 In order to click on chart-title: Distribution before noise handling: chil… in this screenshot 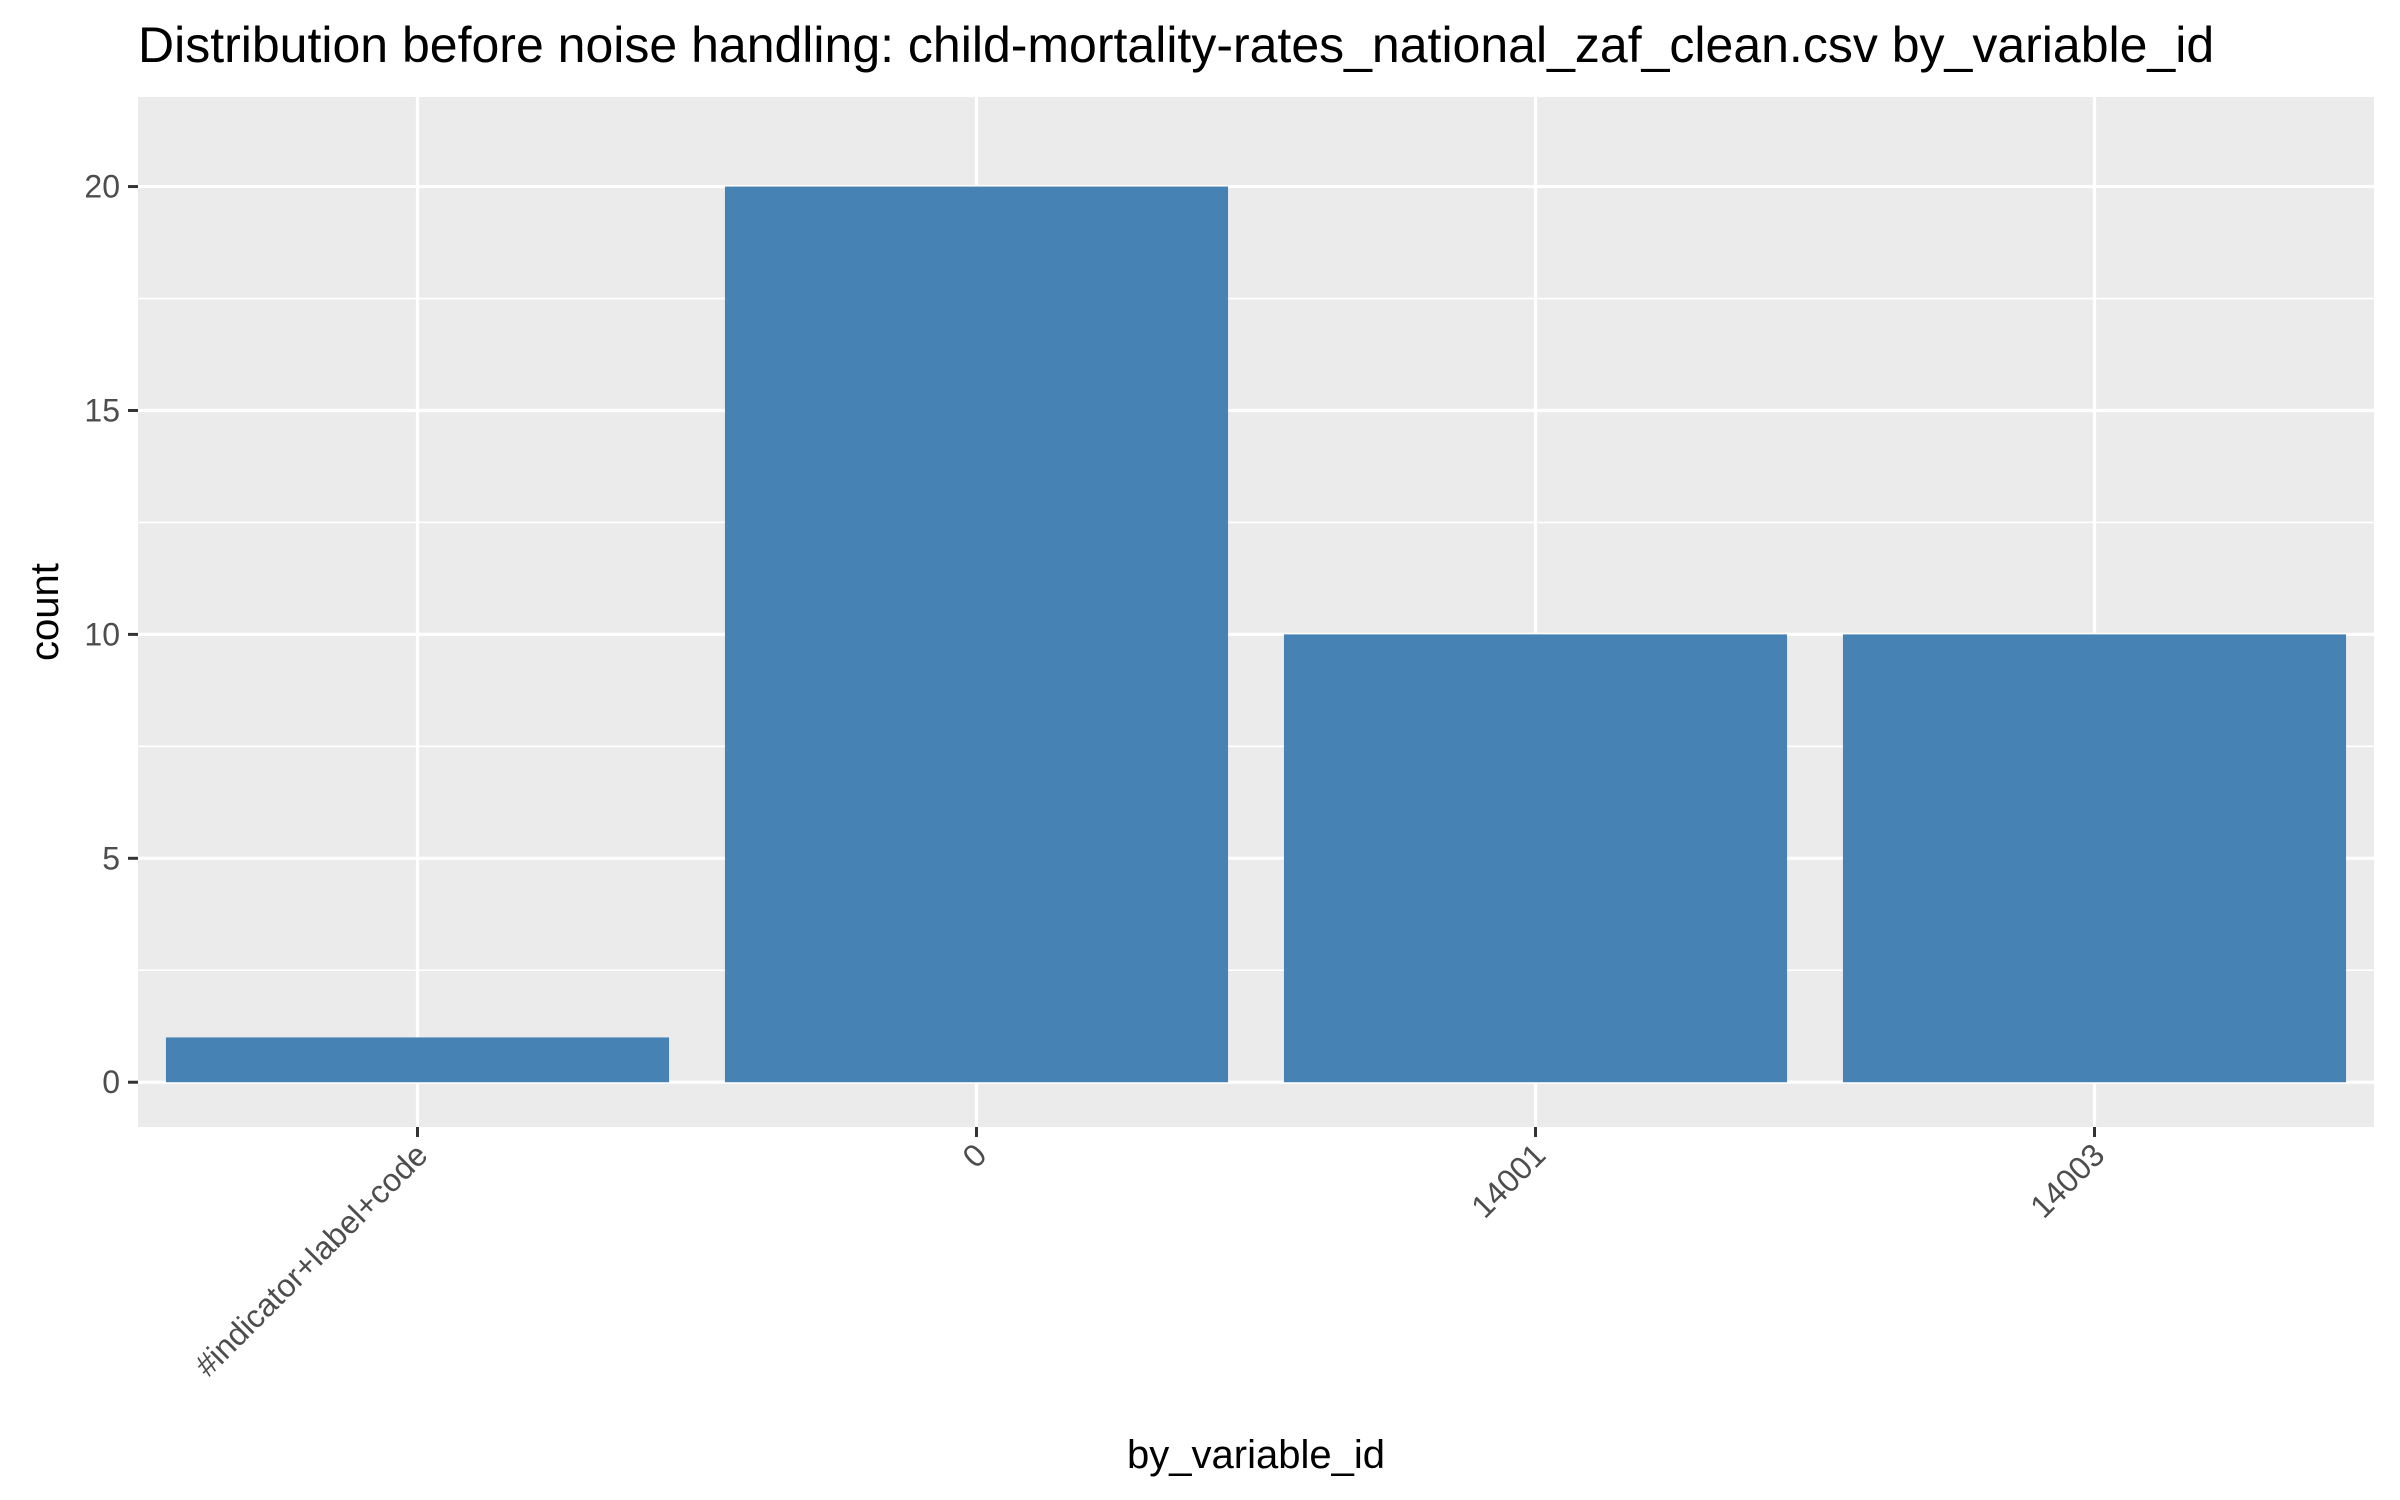, I will do `click(1176, 45)`.